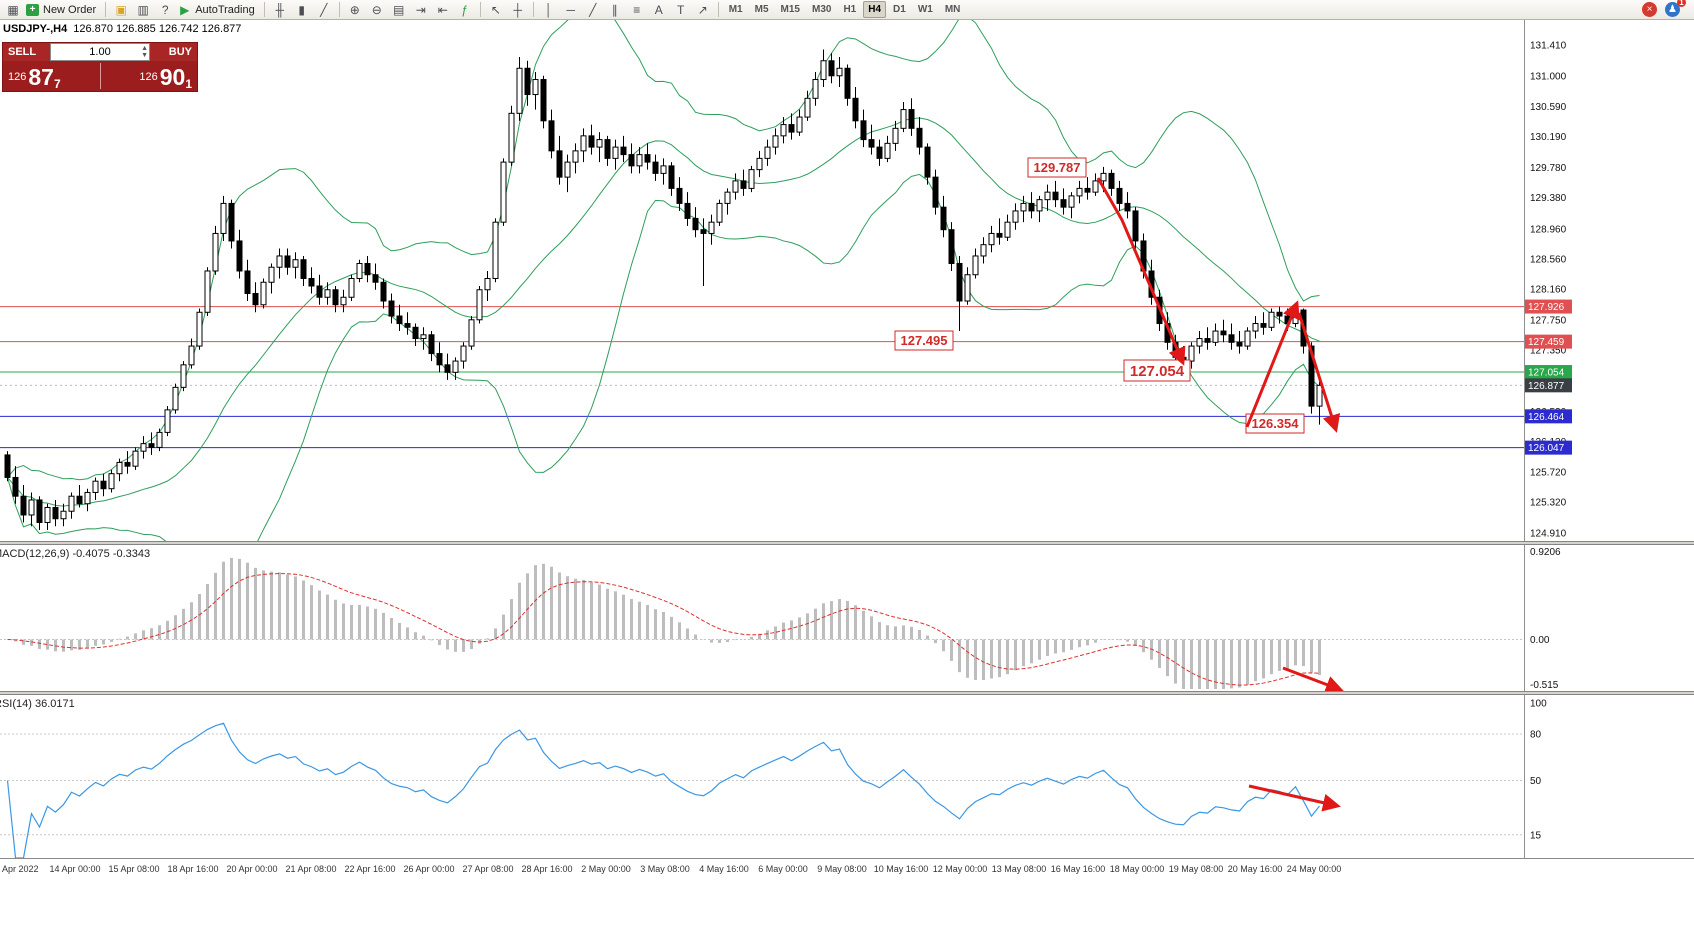  What do you see at coordinates (901, 869) in the screenshot?
I see `time-axis-label: 10 May 16:00` at bounding box center [901, 869].